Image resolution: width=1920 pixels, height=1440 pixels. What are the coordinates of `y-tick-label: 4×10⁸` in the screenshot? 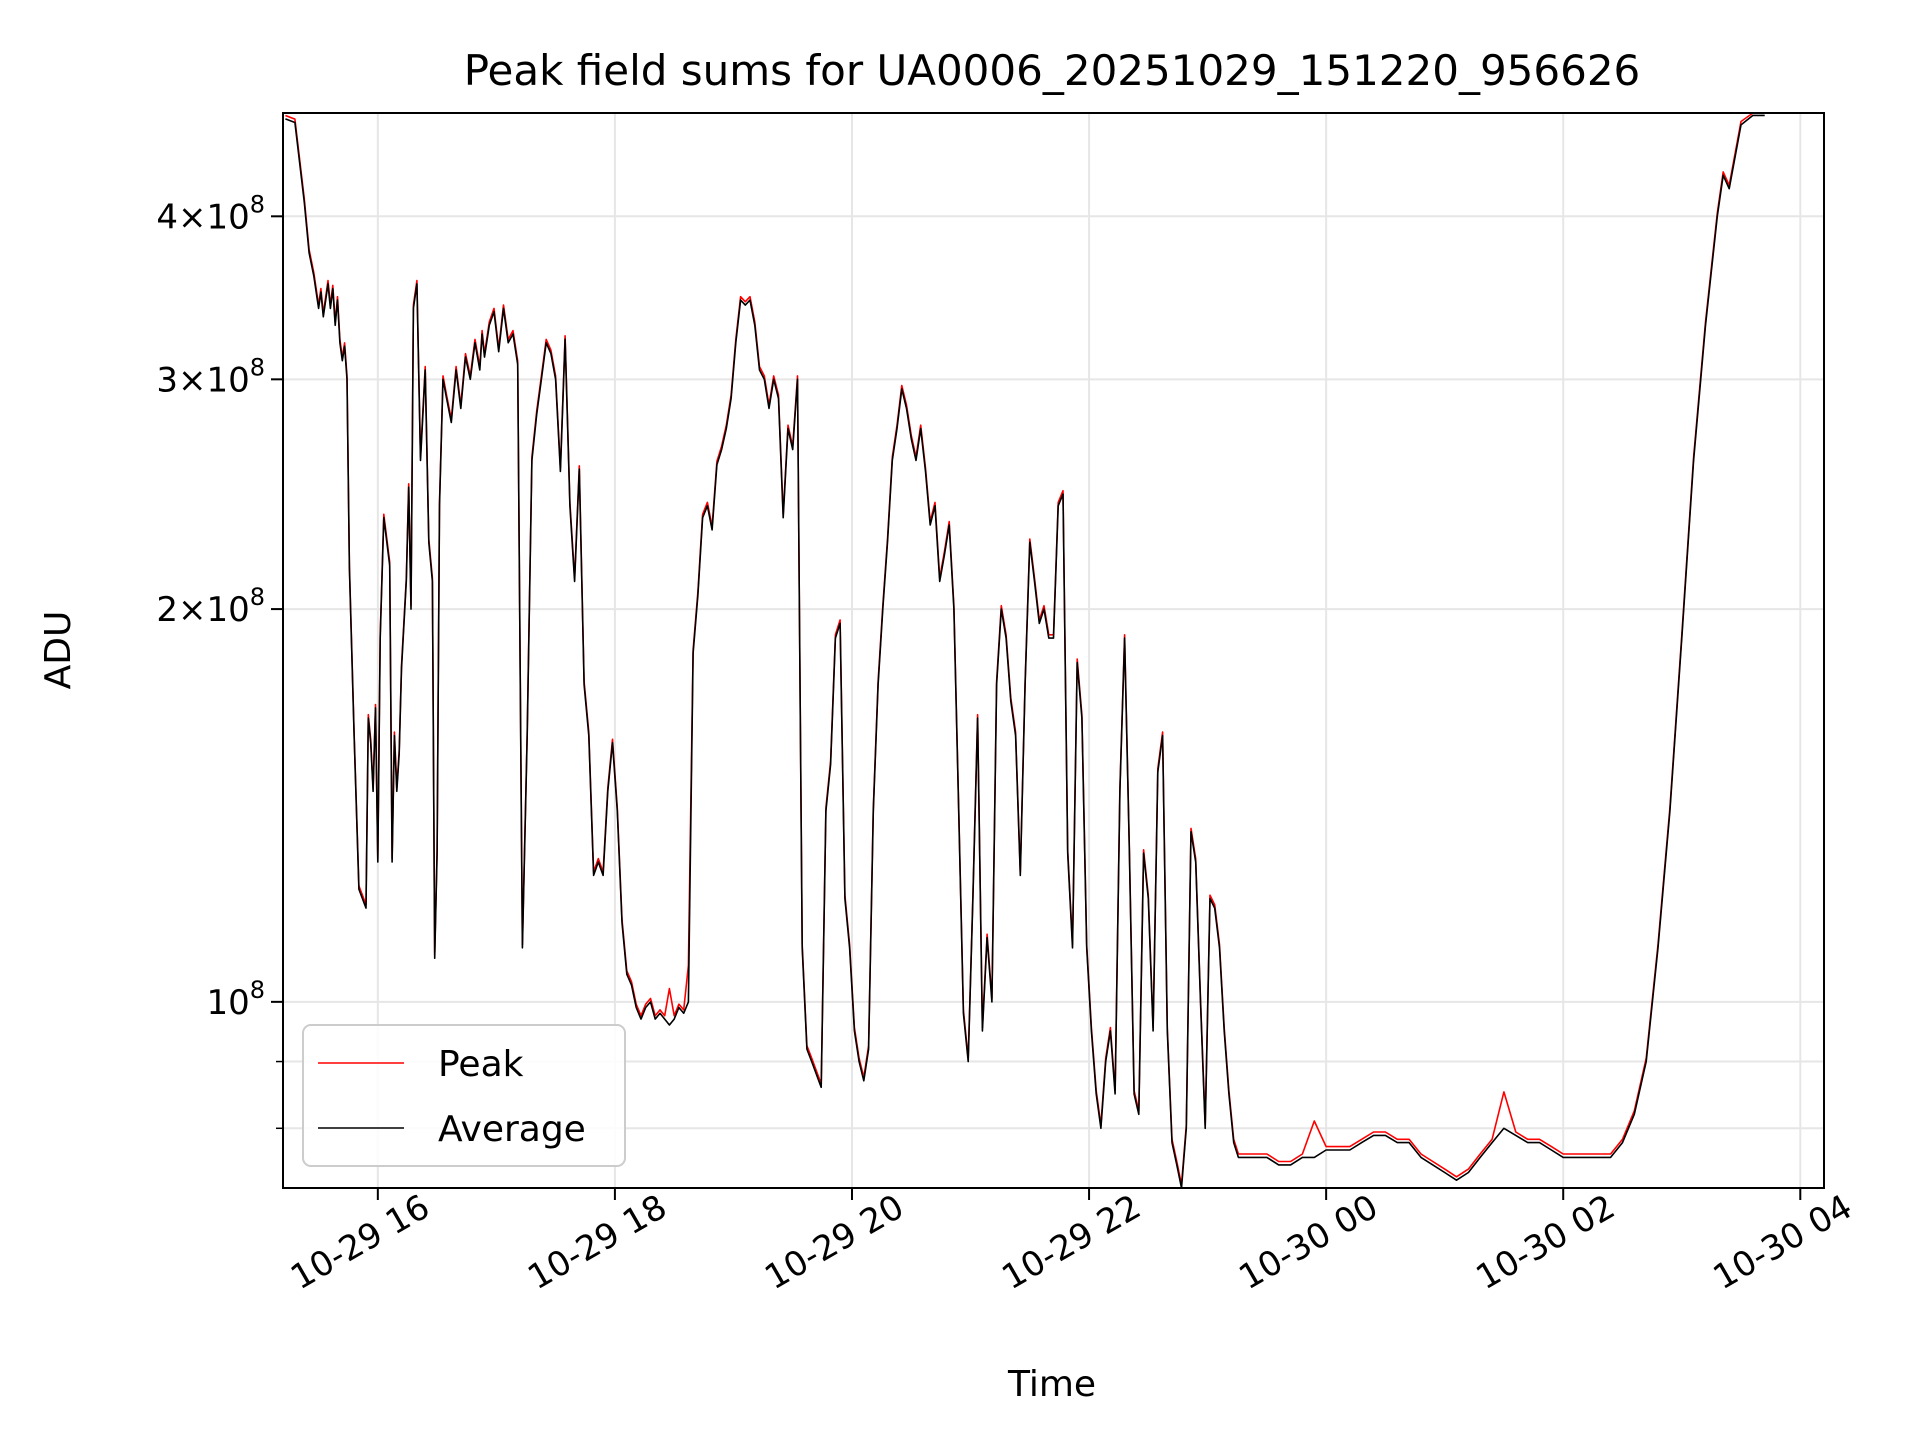 It's located at (210, 213).